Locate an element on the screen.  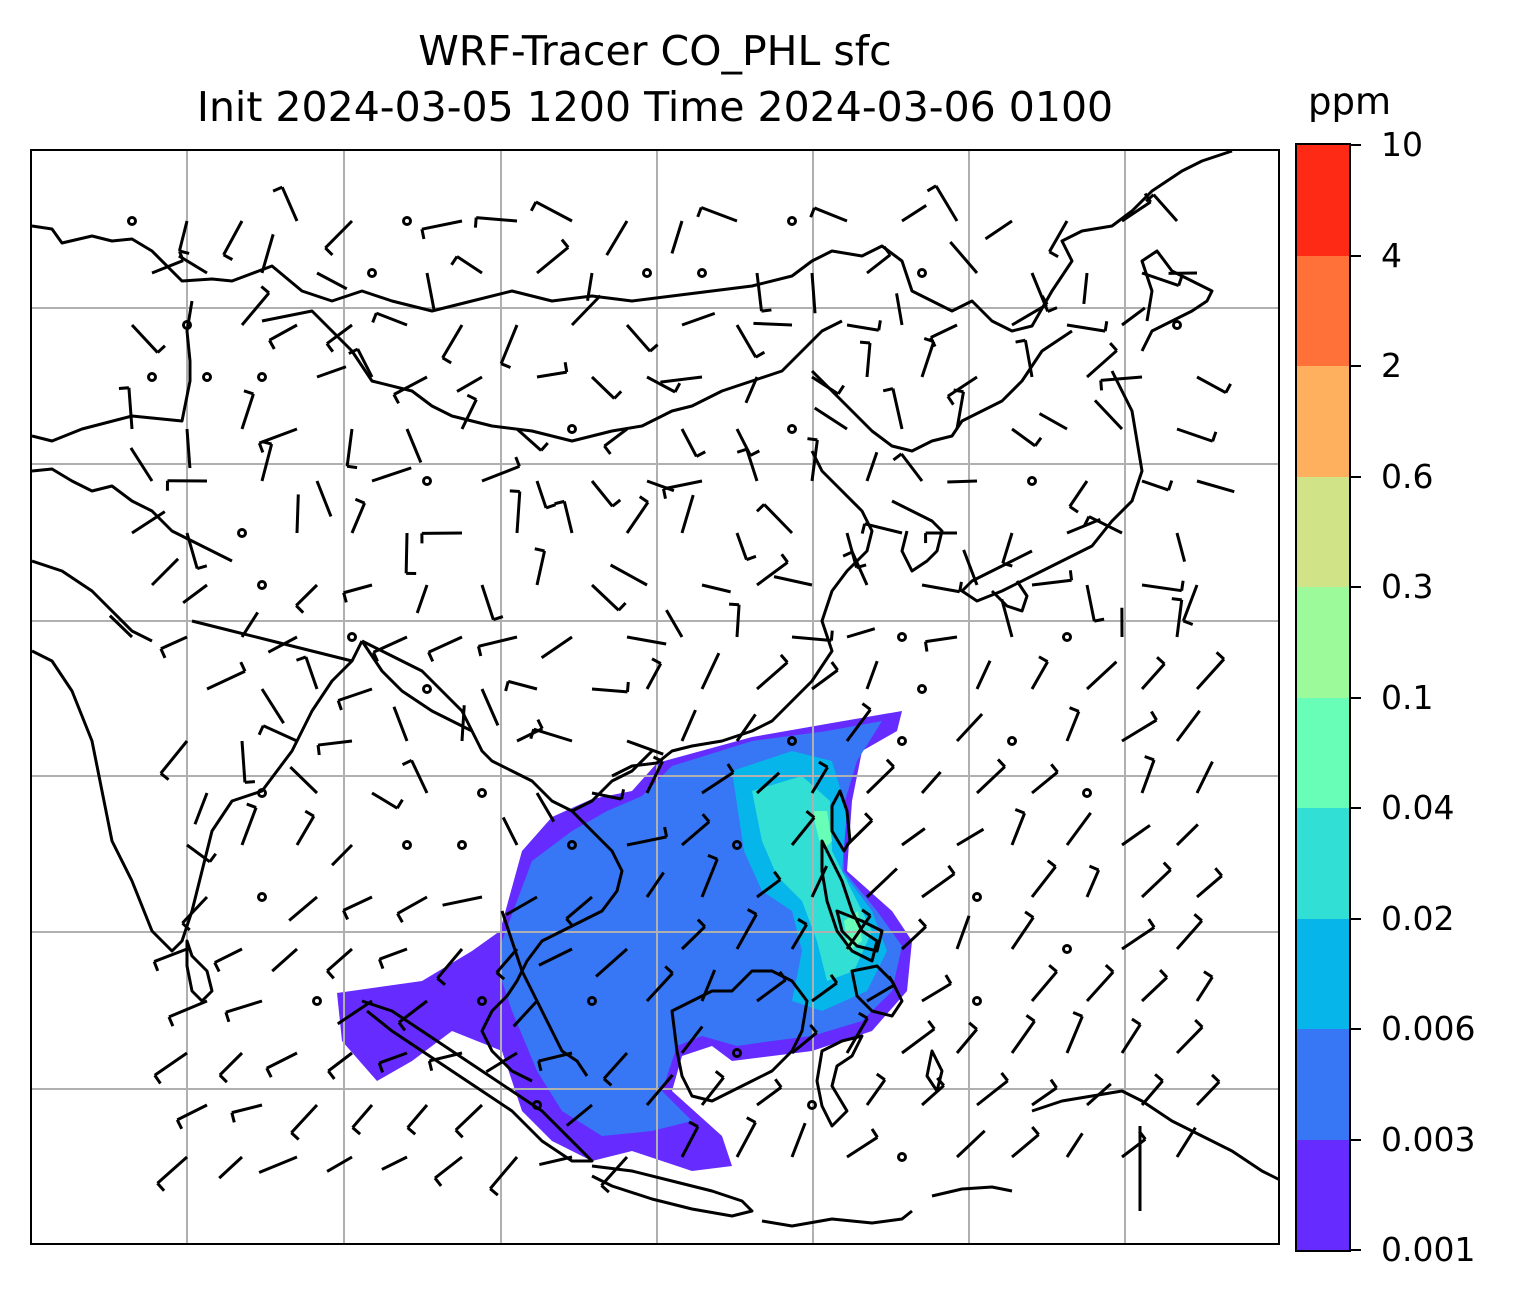
coast-china-north-border is located at coordinates (552, 376).